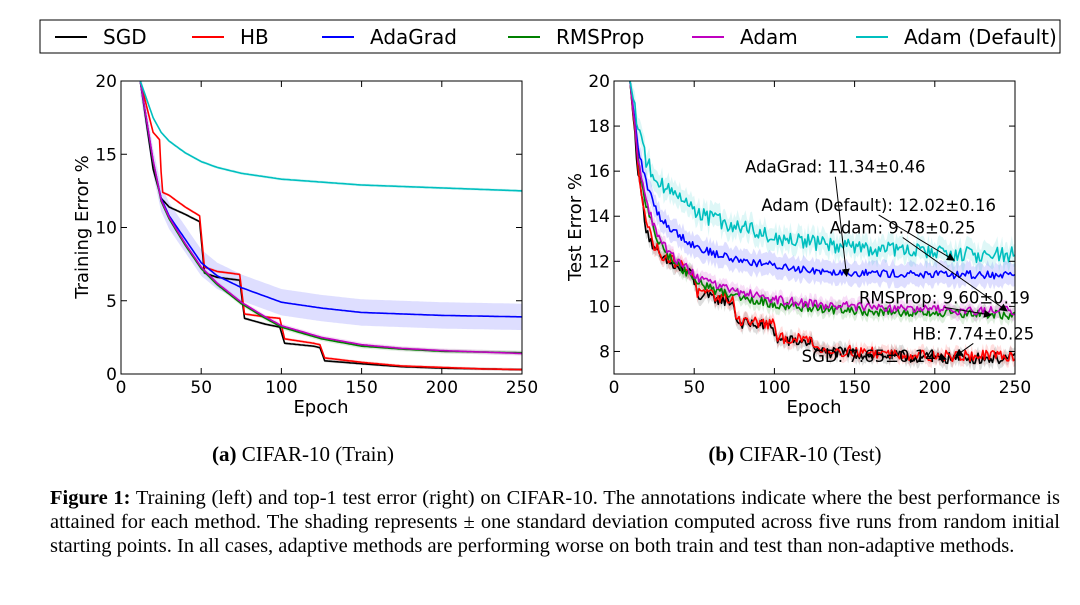  I want to click on y-tick-label-train: 10, so click(106, 229).